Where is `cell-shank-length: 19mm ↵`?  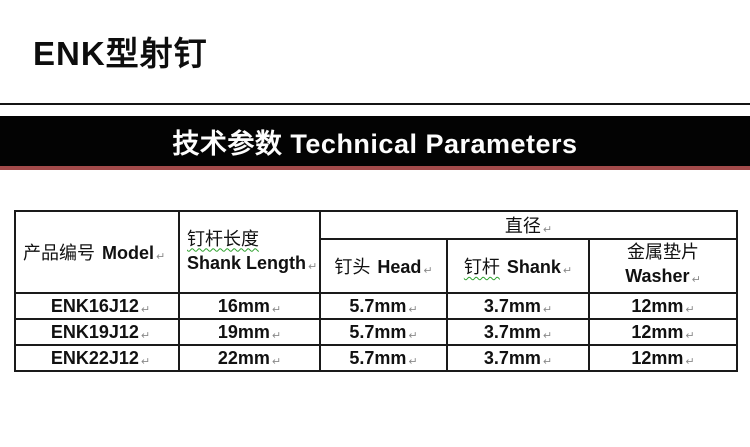
cell-shank-length: 19mm ↵ is located at coordinates (249, 332).